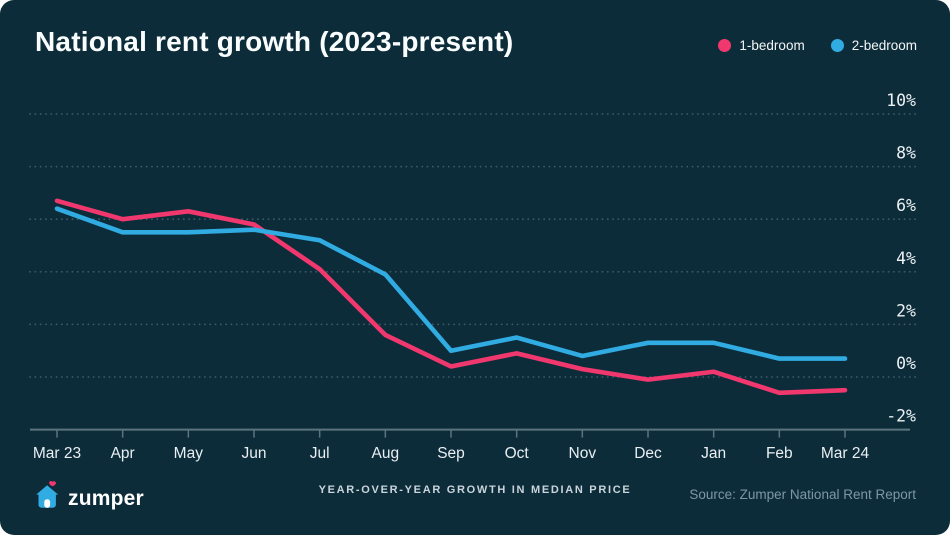 The height and width of the screenshot is (535, 950). What do you see at coordinates (901, 416) in the screenshot?
I see `y-tick-label: -2%` at bounding box center [901, 416].